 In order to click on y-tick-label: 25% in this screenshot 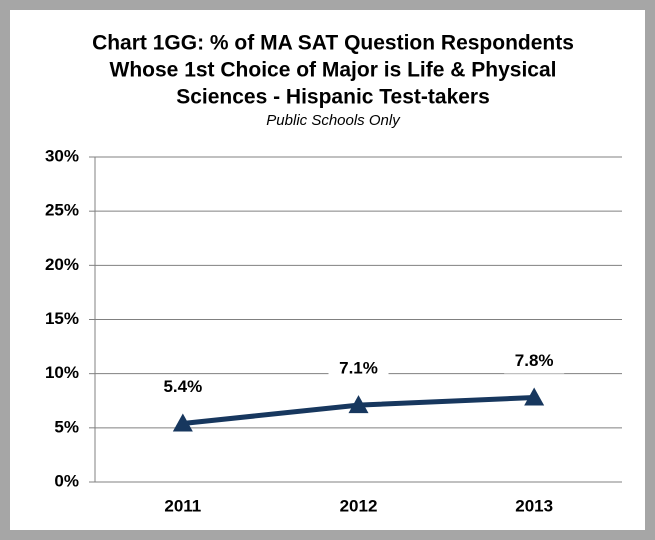, I will do `click(62, 210)`.